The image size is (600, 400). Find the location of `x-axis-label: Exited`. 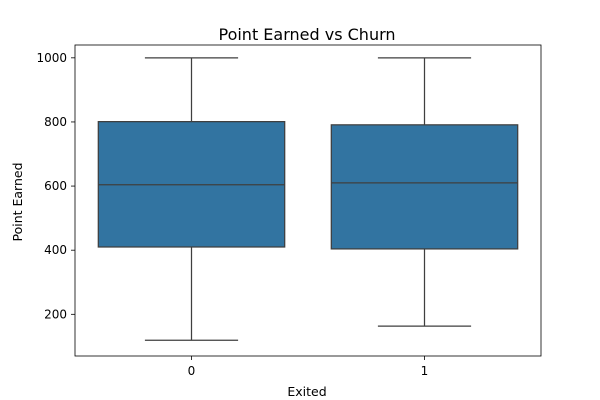

x-axis-label: Exited is located at coordinates (306, 391).